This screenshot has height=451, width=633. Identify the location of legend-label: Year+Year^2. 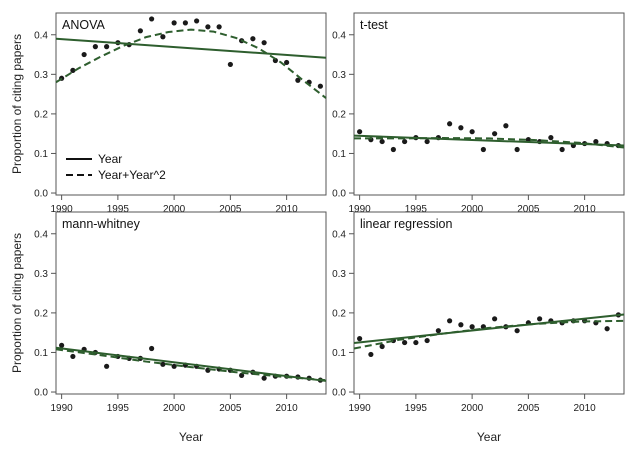
(132, 175).